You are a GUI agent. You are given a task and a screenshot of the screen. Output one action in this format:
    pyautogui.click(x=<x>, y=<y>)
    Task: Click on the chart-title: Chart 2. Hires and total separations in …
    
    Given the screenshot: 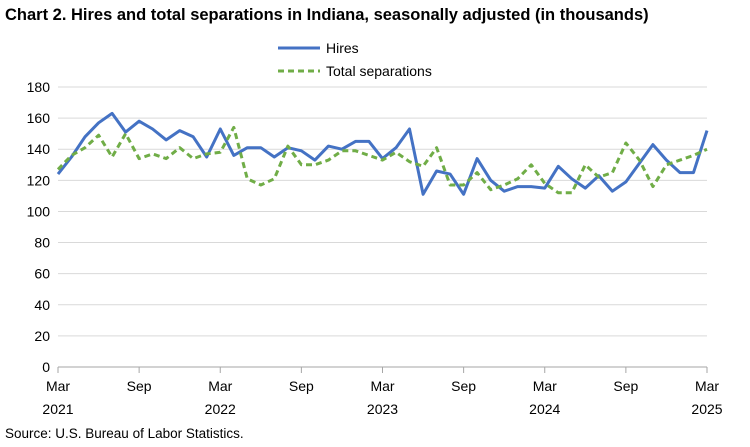 What is the action you would take?
    pyautogui.click(x=327, y=15)
    